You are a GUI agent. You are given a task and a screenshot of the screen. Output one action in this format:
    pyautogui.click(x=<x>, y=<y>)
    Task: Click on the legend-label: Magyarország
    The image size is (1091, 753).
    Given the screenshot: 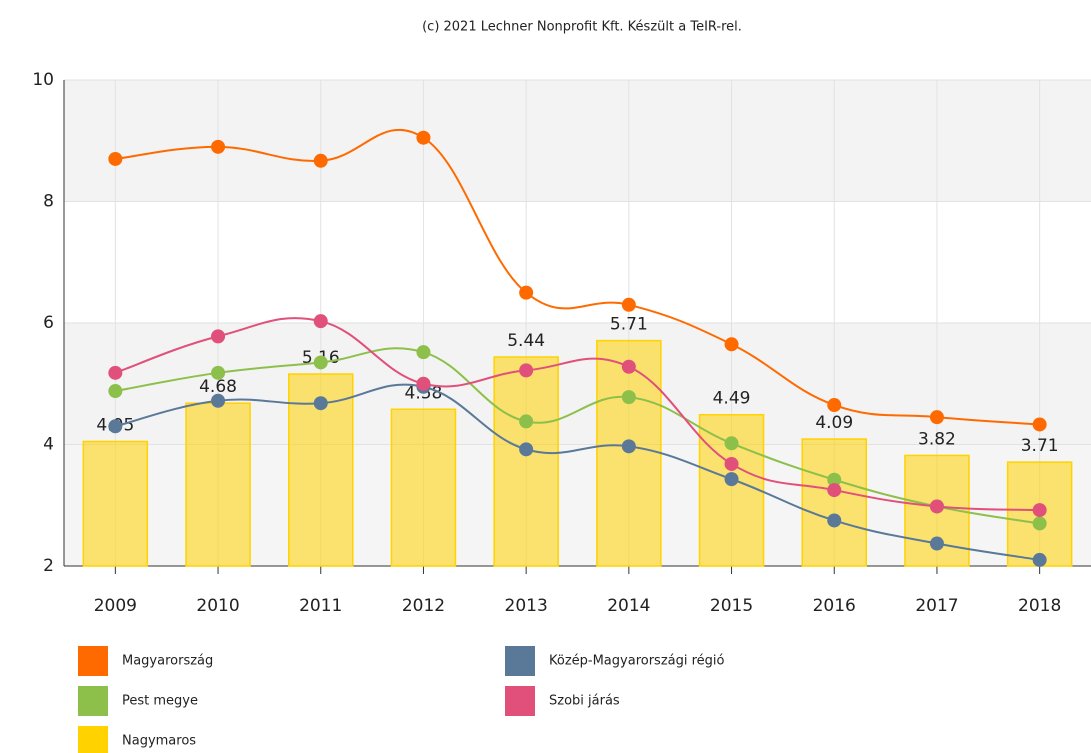 What is the action you would take?
    pyautogui.click(x=167, y=661)
    